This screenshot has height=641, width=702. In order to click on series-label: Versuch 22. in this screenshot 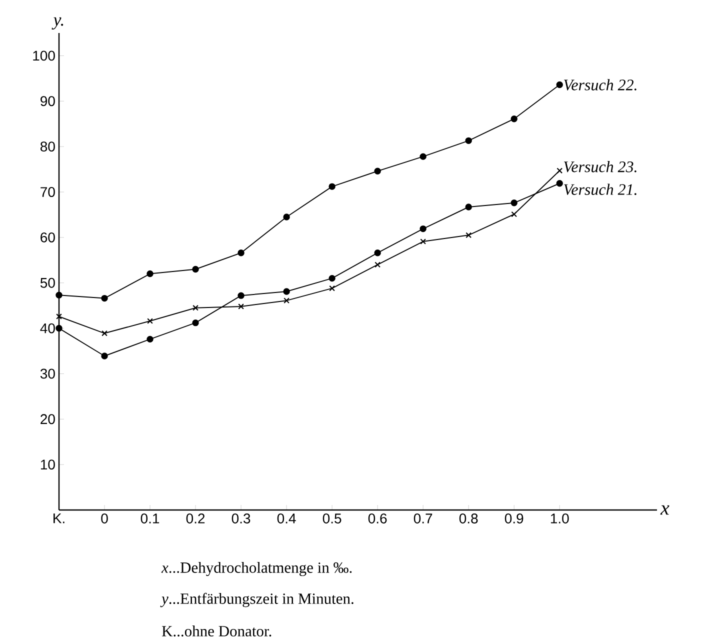, I will do `click(600, 84)`.